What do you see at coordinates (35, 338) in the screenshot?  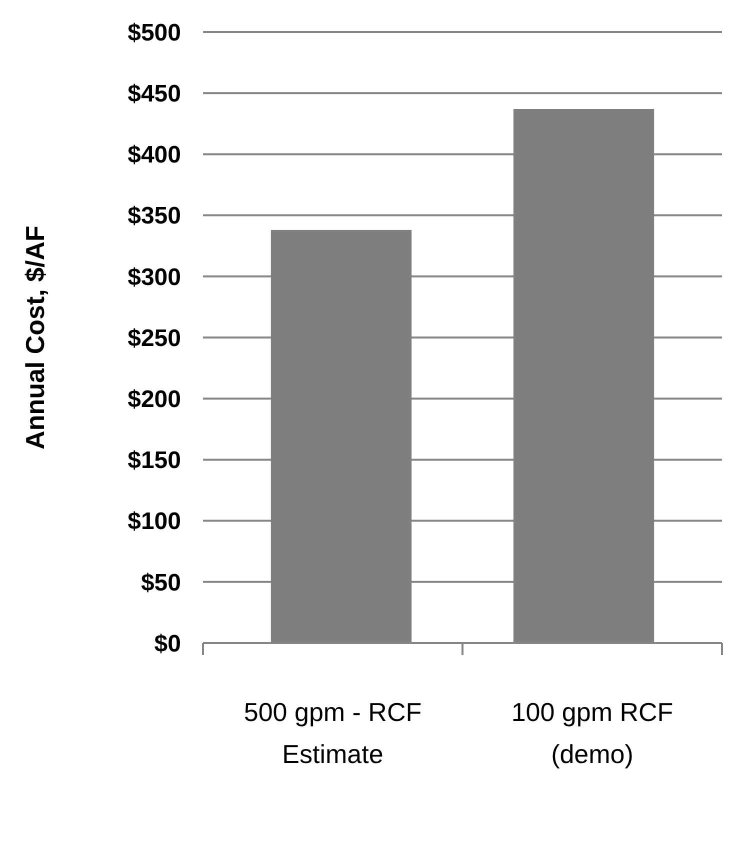 I see `y-axis-title: Annual Cost, $/AF` at bounding box center [35, 338].